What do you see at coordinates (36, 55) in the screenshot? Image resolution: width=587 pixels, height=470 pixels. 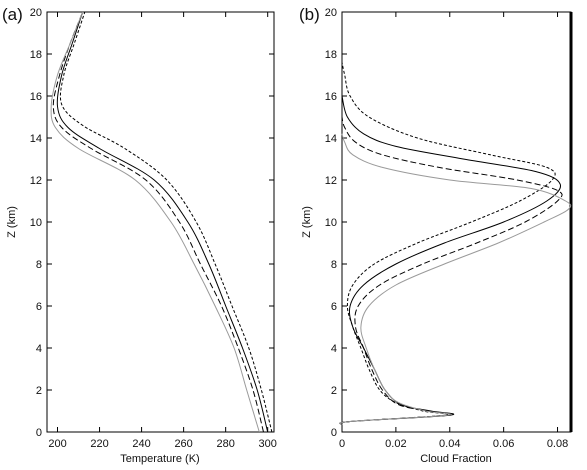 I see `y-tick-label-a: 18` at bounding box center [36, 55].